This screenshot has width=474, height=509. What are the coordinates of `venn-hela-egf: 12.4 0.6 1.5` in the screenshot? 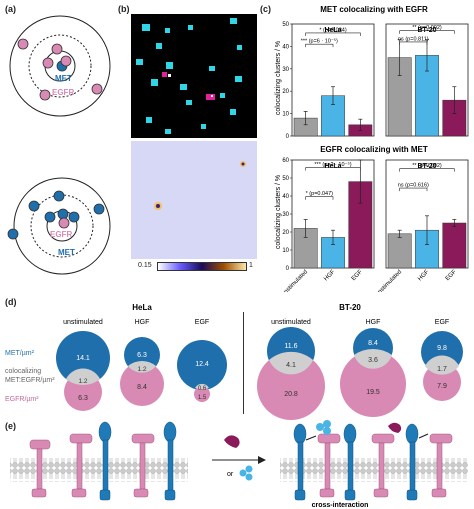 It's located at (202, 371).